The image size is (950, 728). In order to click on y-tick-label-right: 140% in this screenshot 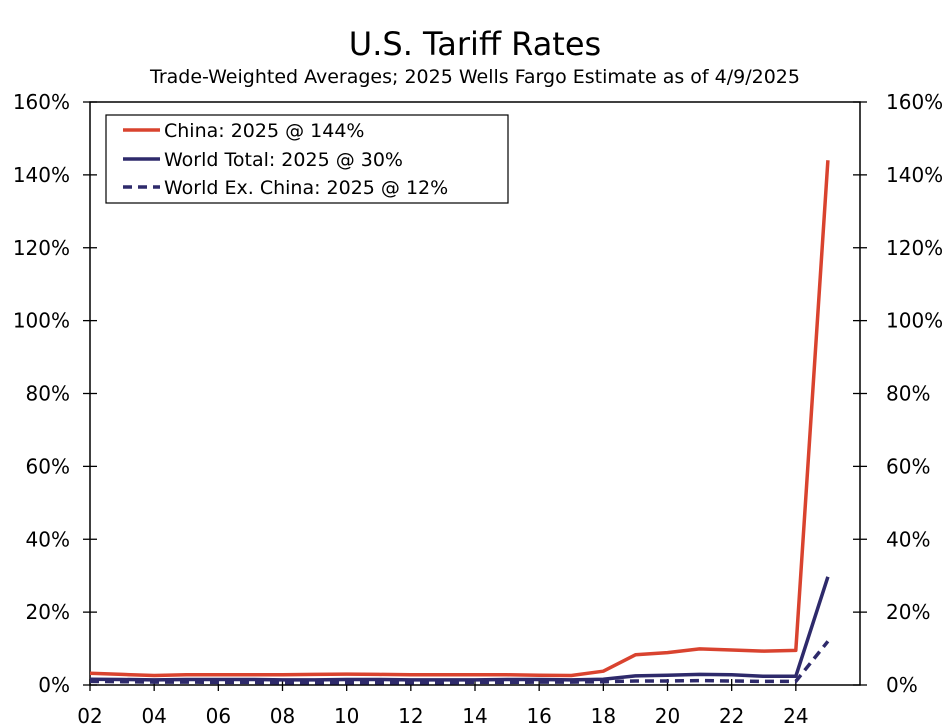, I will do `click(914, 175)`.